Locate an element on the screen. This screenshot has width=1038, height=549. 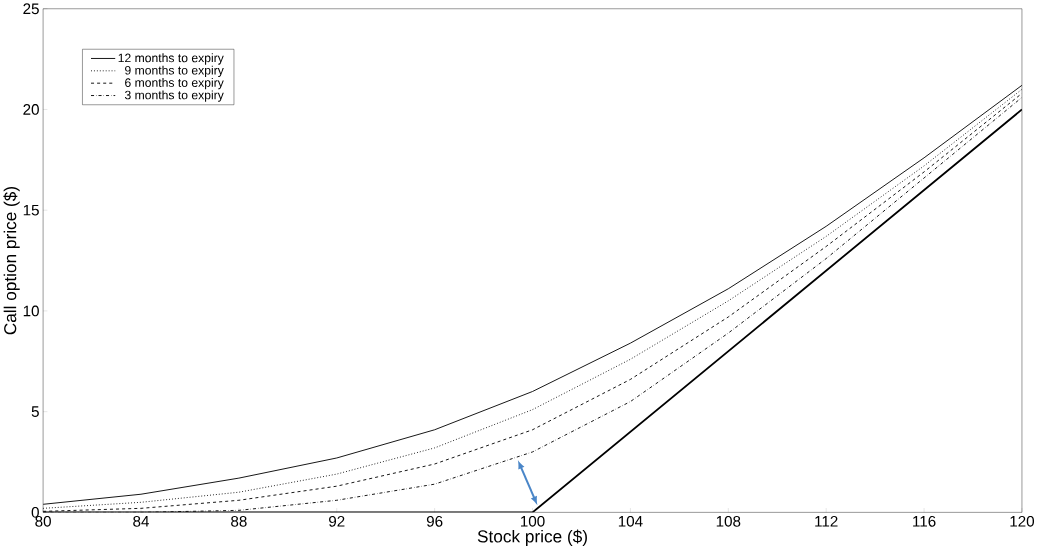
x-tick-label: 80 is located at coordinates (43, 521).